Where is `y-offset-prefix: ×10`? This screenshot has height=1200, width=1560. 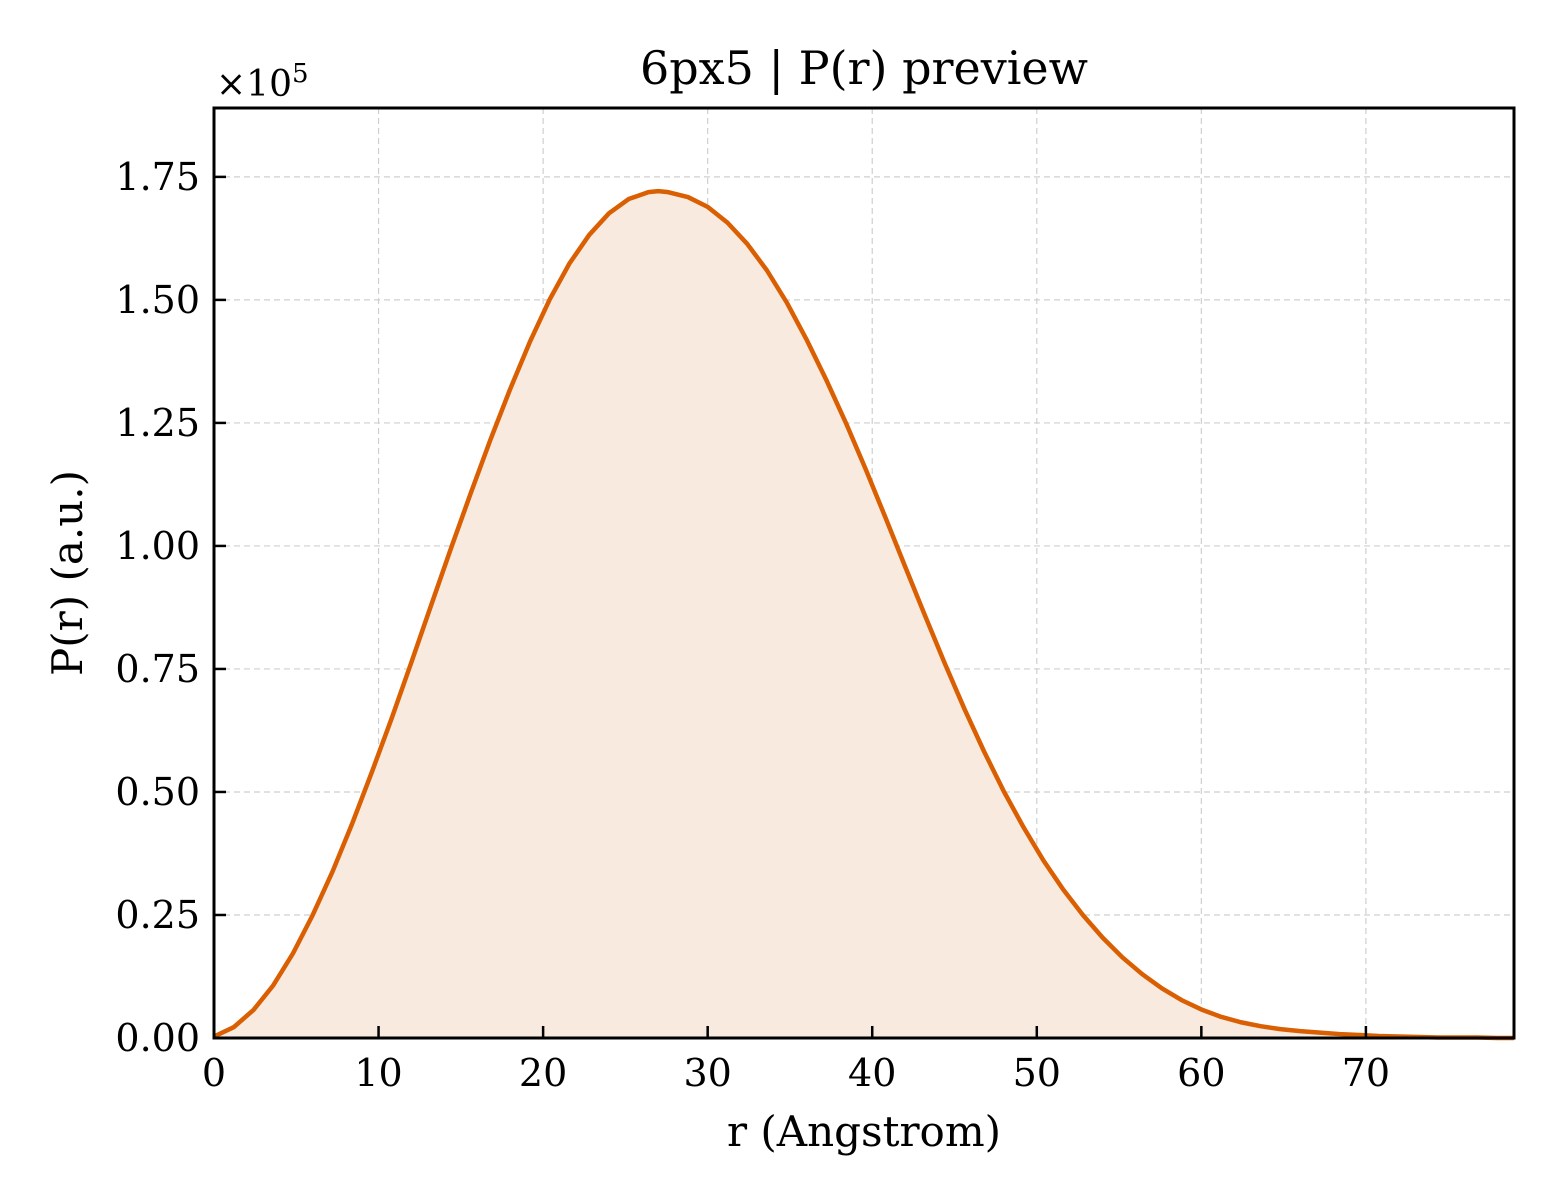 y-offset-prefix: ×10 is located at coordinates (254, 84).